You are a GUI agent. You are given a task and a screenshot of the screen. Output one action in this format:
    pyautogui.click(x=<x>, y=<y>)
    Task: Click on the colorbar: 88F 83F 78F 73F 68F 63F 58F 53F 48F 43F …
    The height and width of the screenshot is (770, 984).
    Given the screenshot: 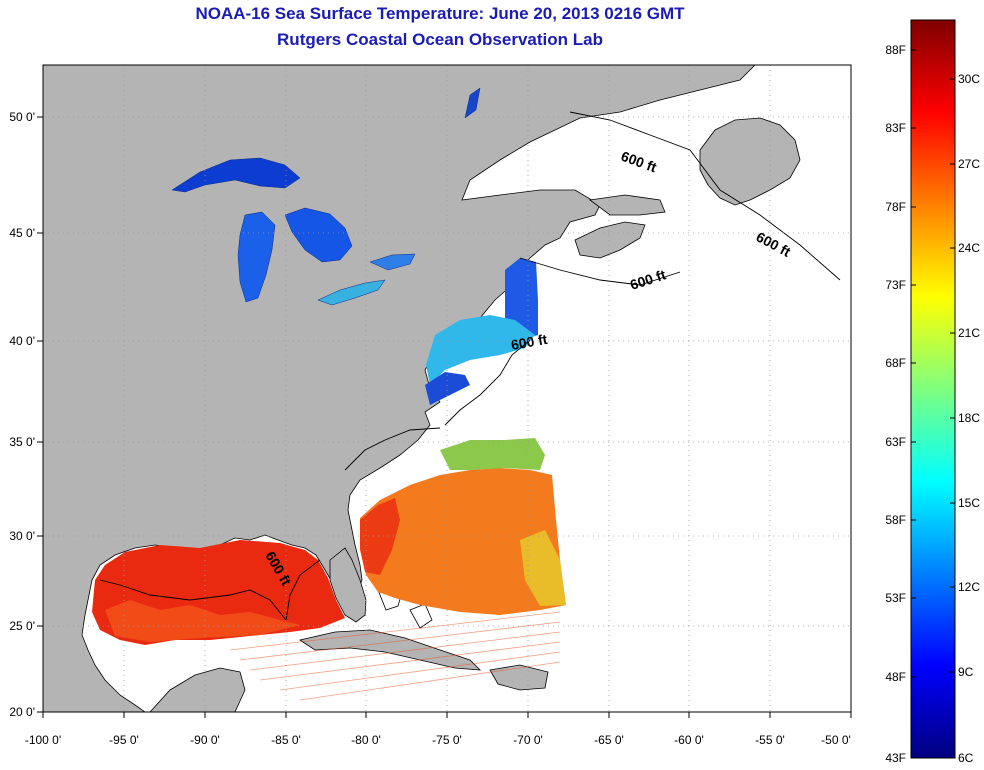 What is the action you would take?
    pyautogui.click(x=932, y=392)
    